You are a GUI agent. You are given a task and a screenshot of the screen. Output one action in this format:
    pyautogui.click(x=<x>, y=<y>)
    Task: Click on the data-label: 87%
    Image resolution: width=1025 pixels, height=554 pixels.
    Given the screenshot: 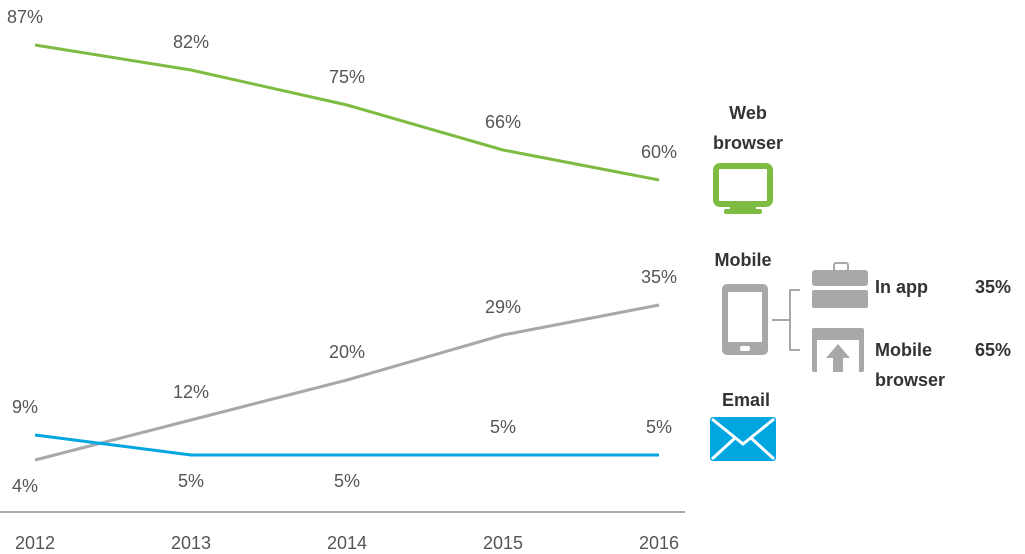 What is the action you would take?
    pyautogui.click(x=25, y=17)
    